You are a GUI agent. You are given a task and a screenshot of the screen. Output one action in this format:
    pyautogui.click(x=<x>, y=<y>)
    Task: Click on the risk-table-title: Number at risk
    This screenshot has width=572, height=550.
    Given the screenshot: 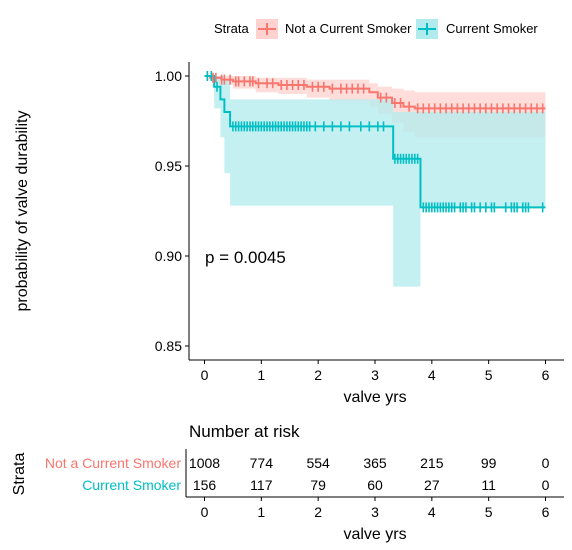 What is the action you would take?
    pyautogui.click(x=244, y=431)
    